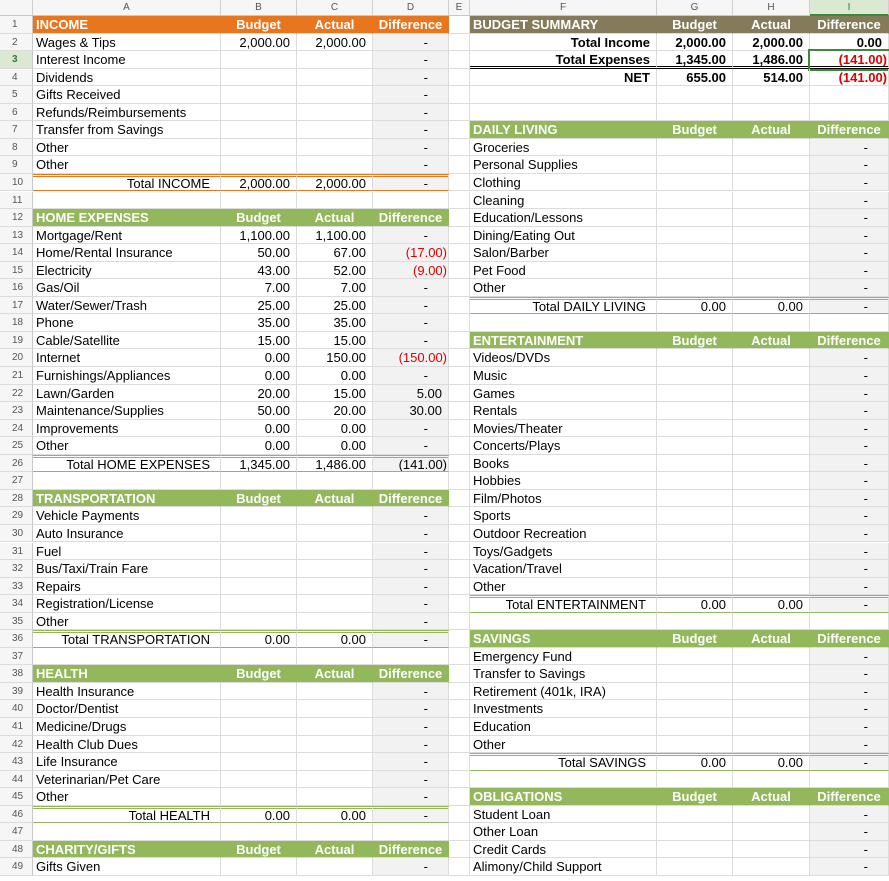  I want to click on row-label: Investments, so click(563, 709).